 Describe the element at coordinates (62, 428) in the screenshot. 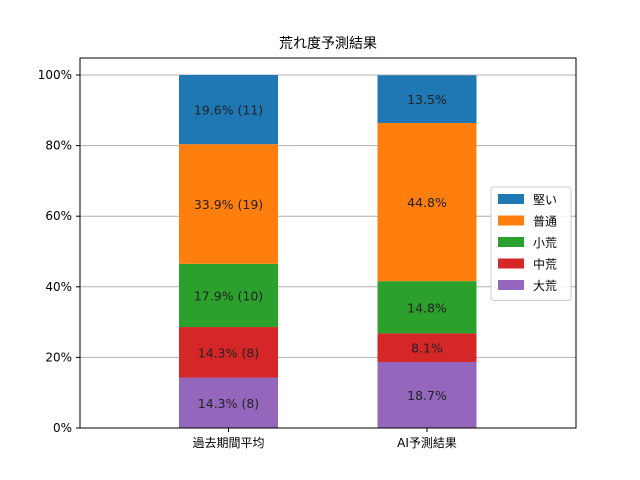

I see `y-tick-label: 0%` at that location.